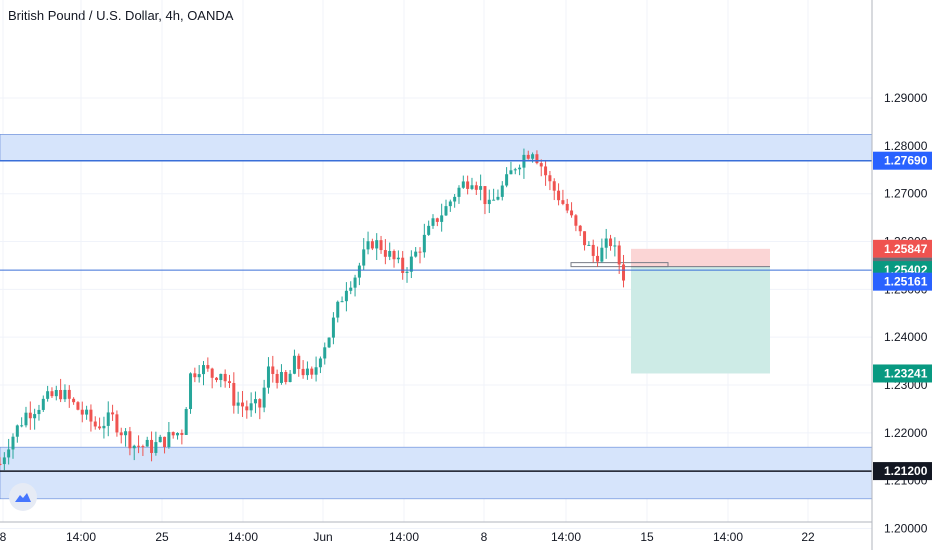 Image resolution: width=932 pixels, height=550 pixels. I want to click on support-zone, so click(436, 473).